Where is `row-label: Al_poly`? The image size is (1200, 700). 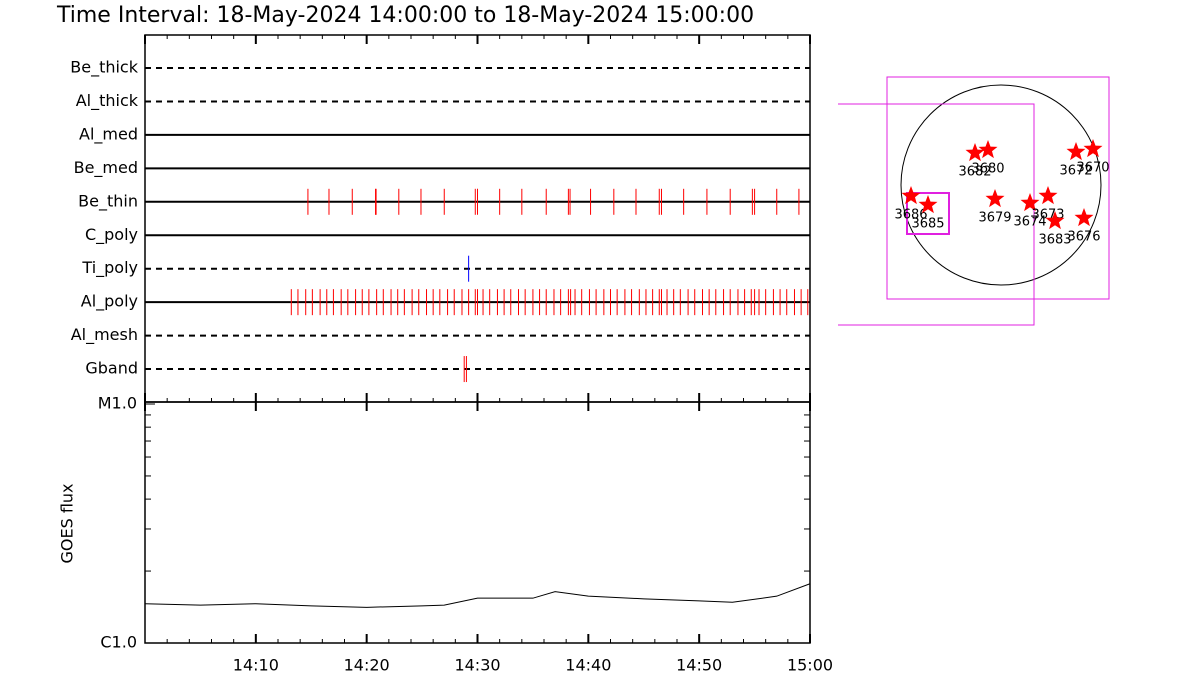 row-label: Al_poly is located at coordinates (109, 302).